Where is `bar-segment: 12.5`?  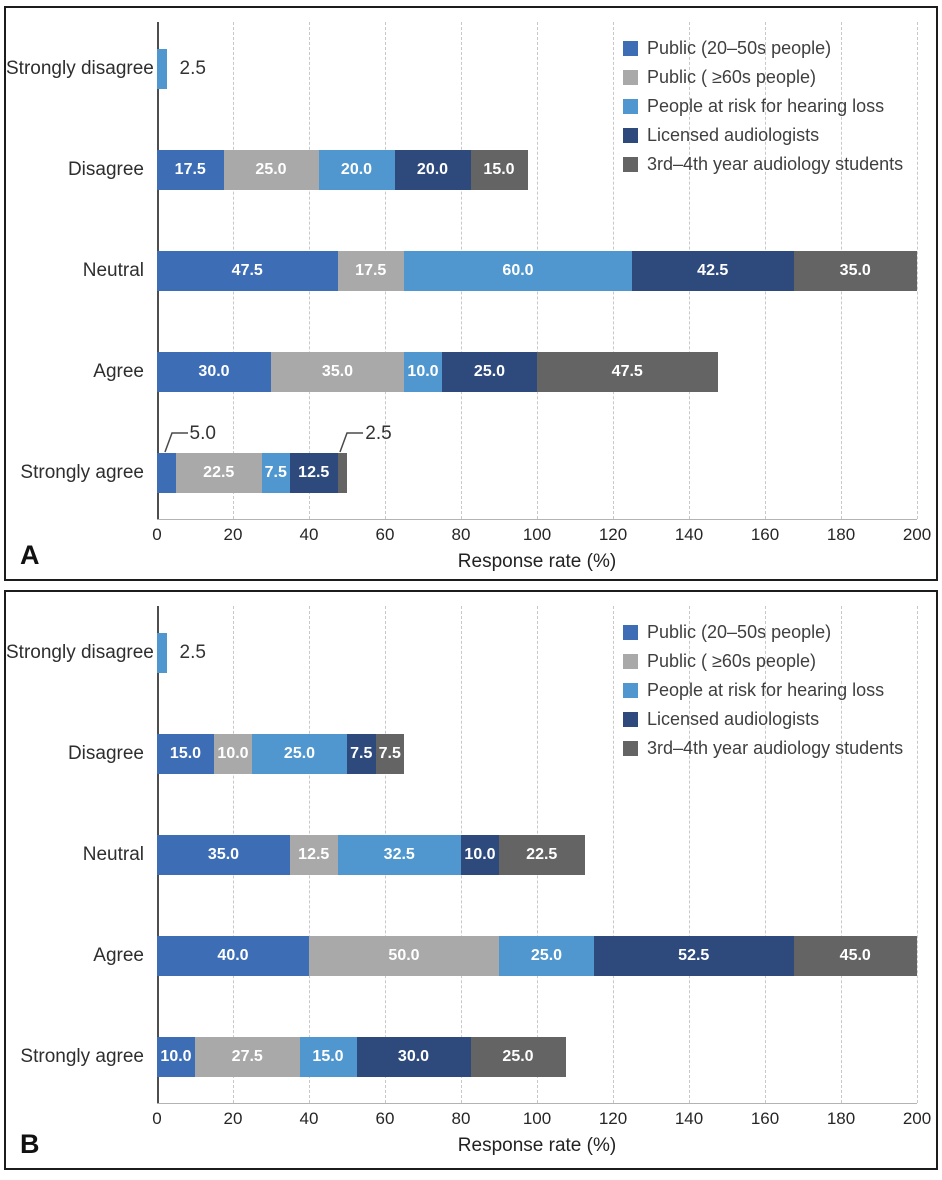 bar-segment: 12.5 is located at coordinates (314, 473).